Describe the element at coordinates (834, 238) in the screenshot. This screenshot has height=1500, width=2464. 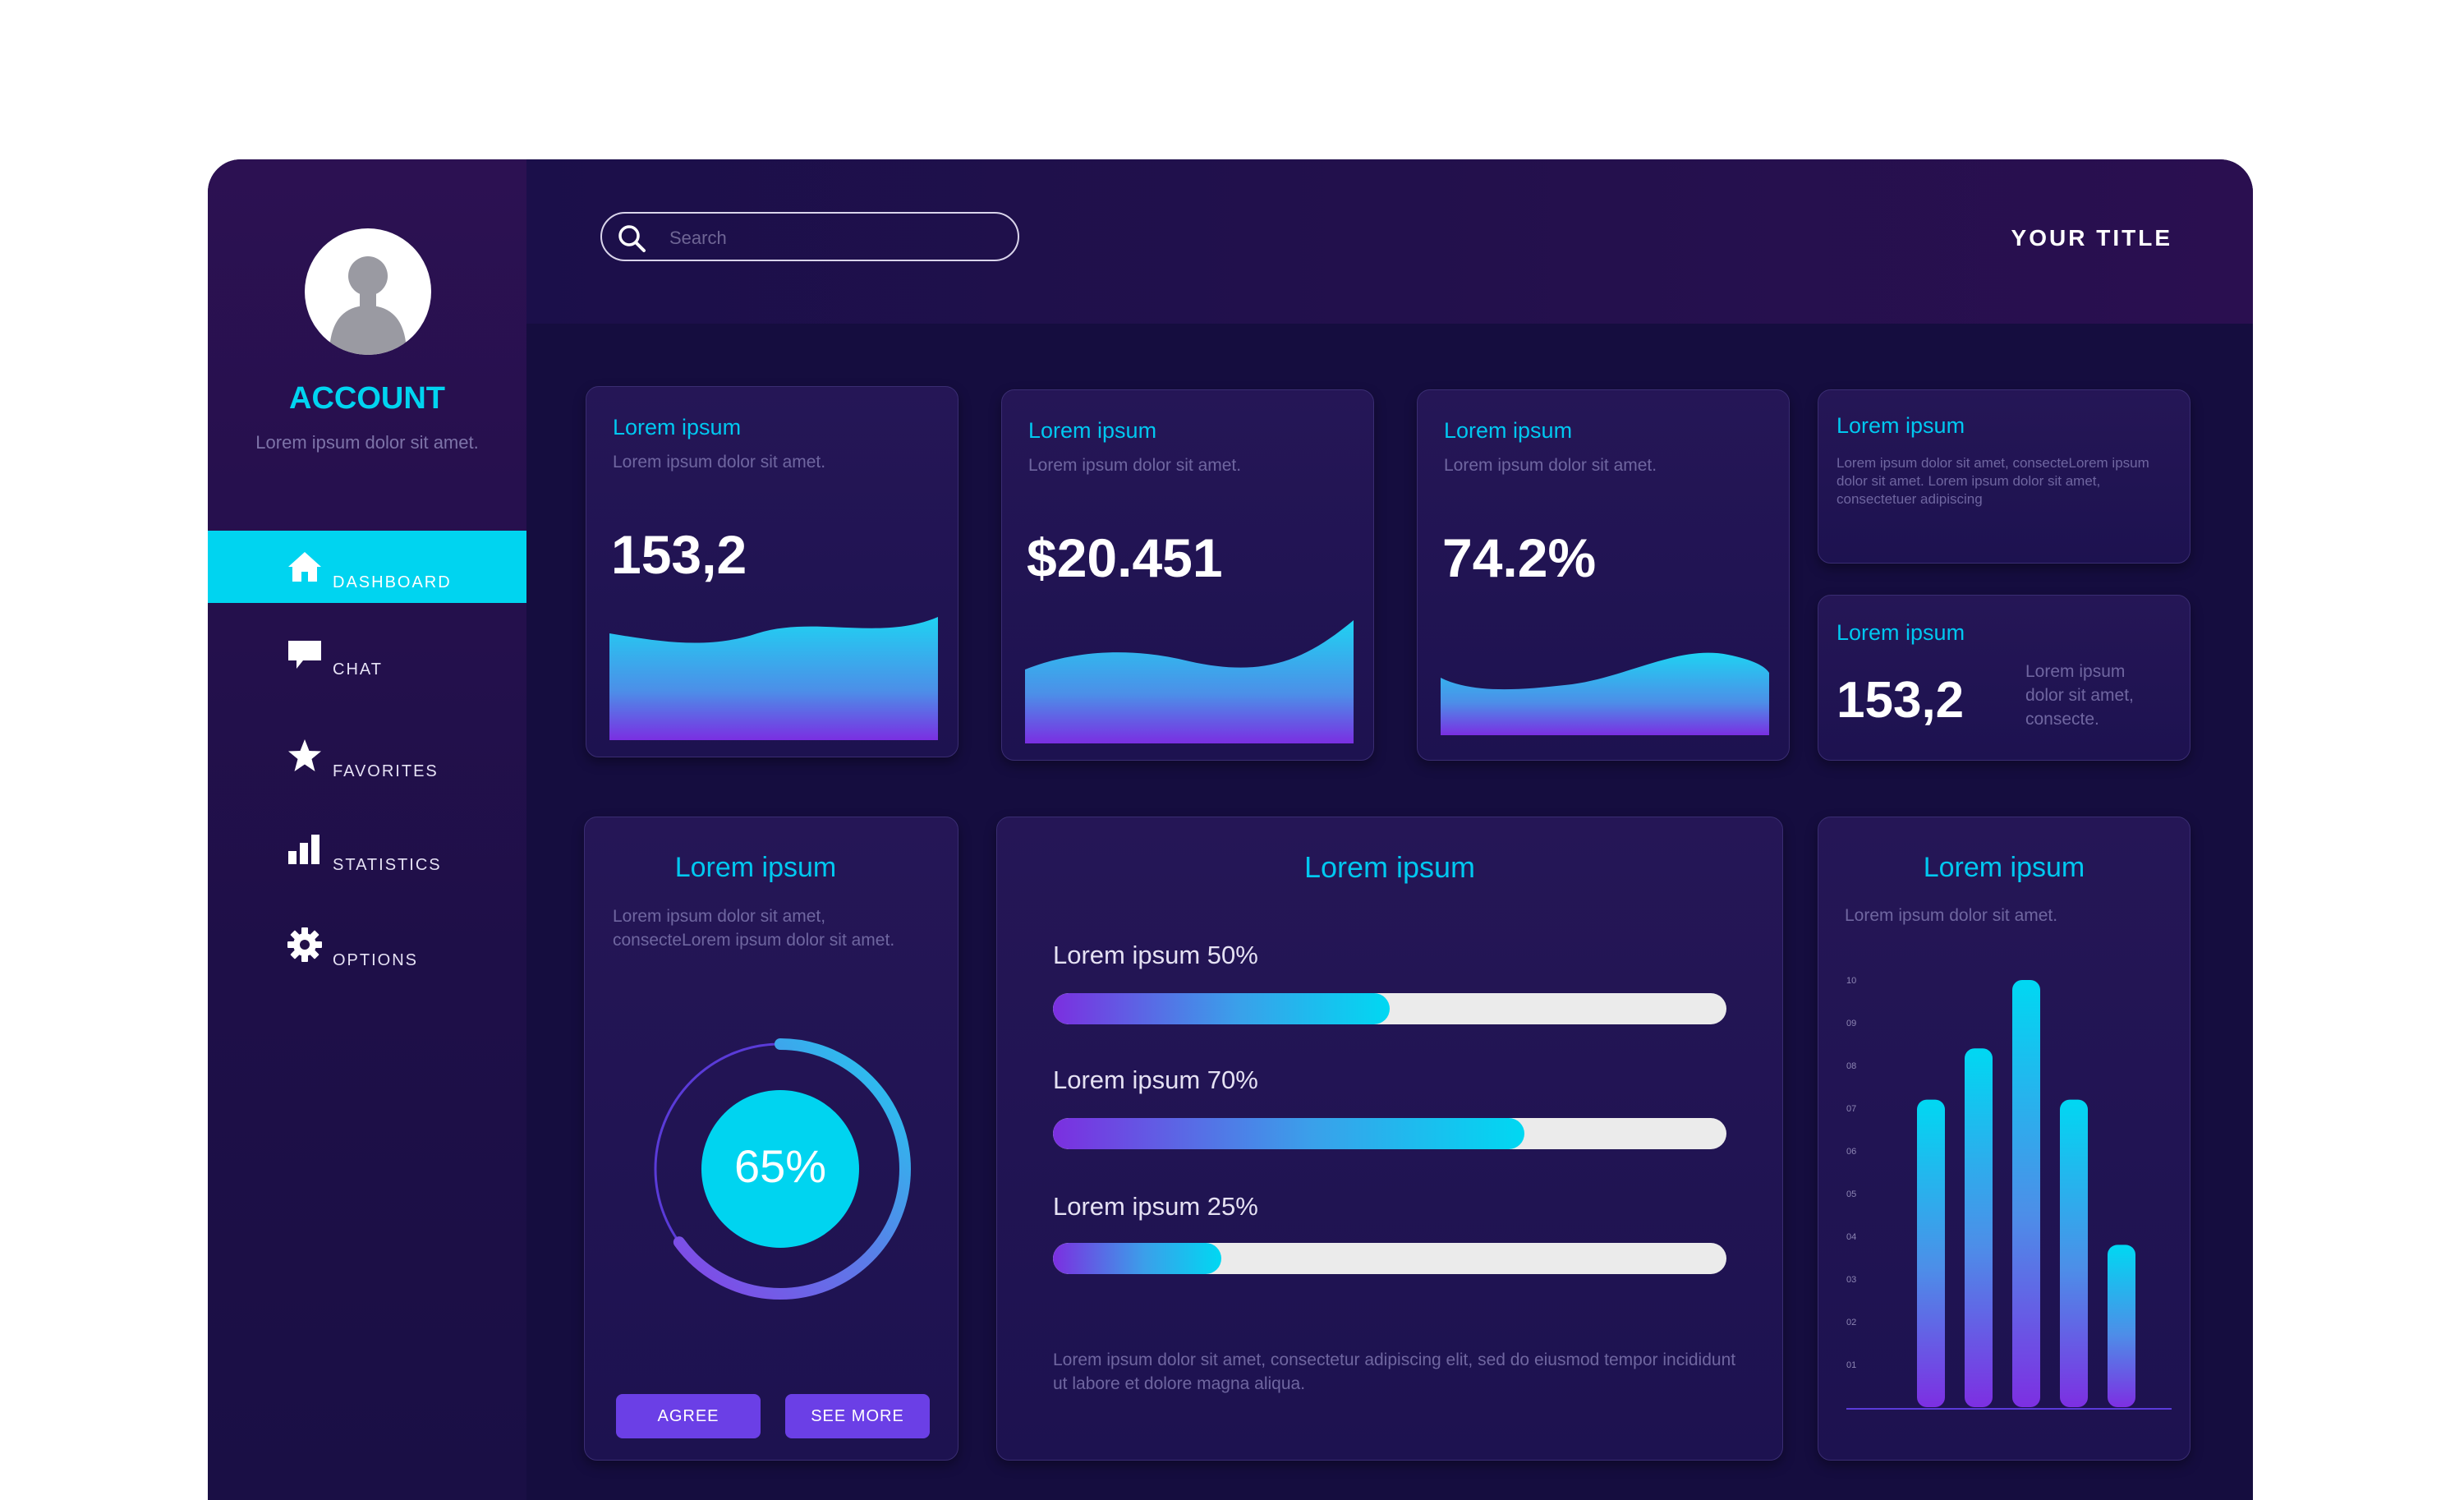
I see `search-input` at that location.